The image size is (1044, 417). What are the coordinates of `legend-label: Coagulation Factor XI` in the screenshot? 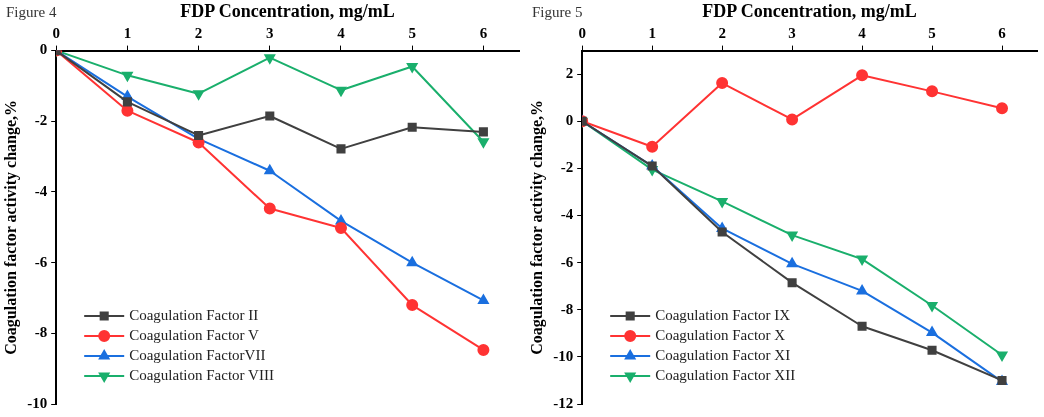 It's located at (723, 354).